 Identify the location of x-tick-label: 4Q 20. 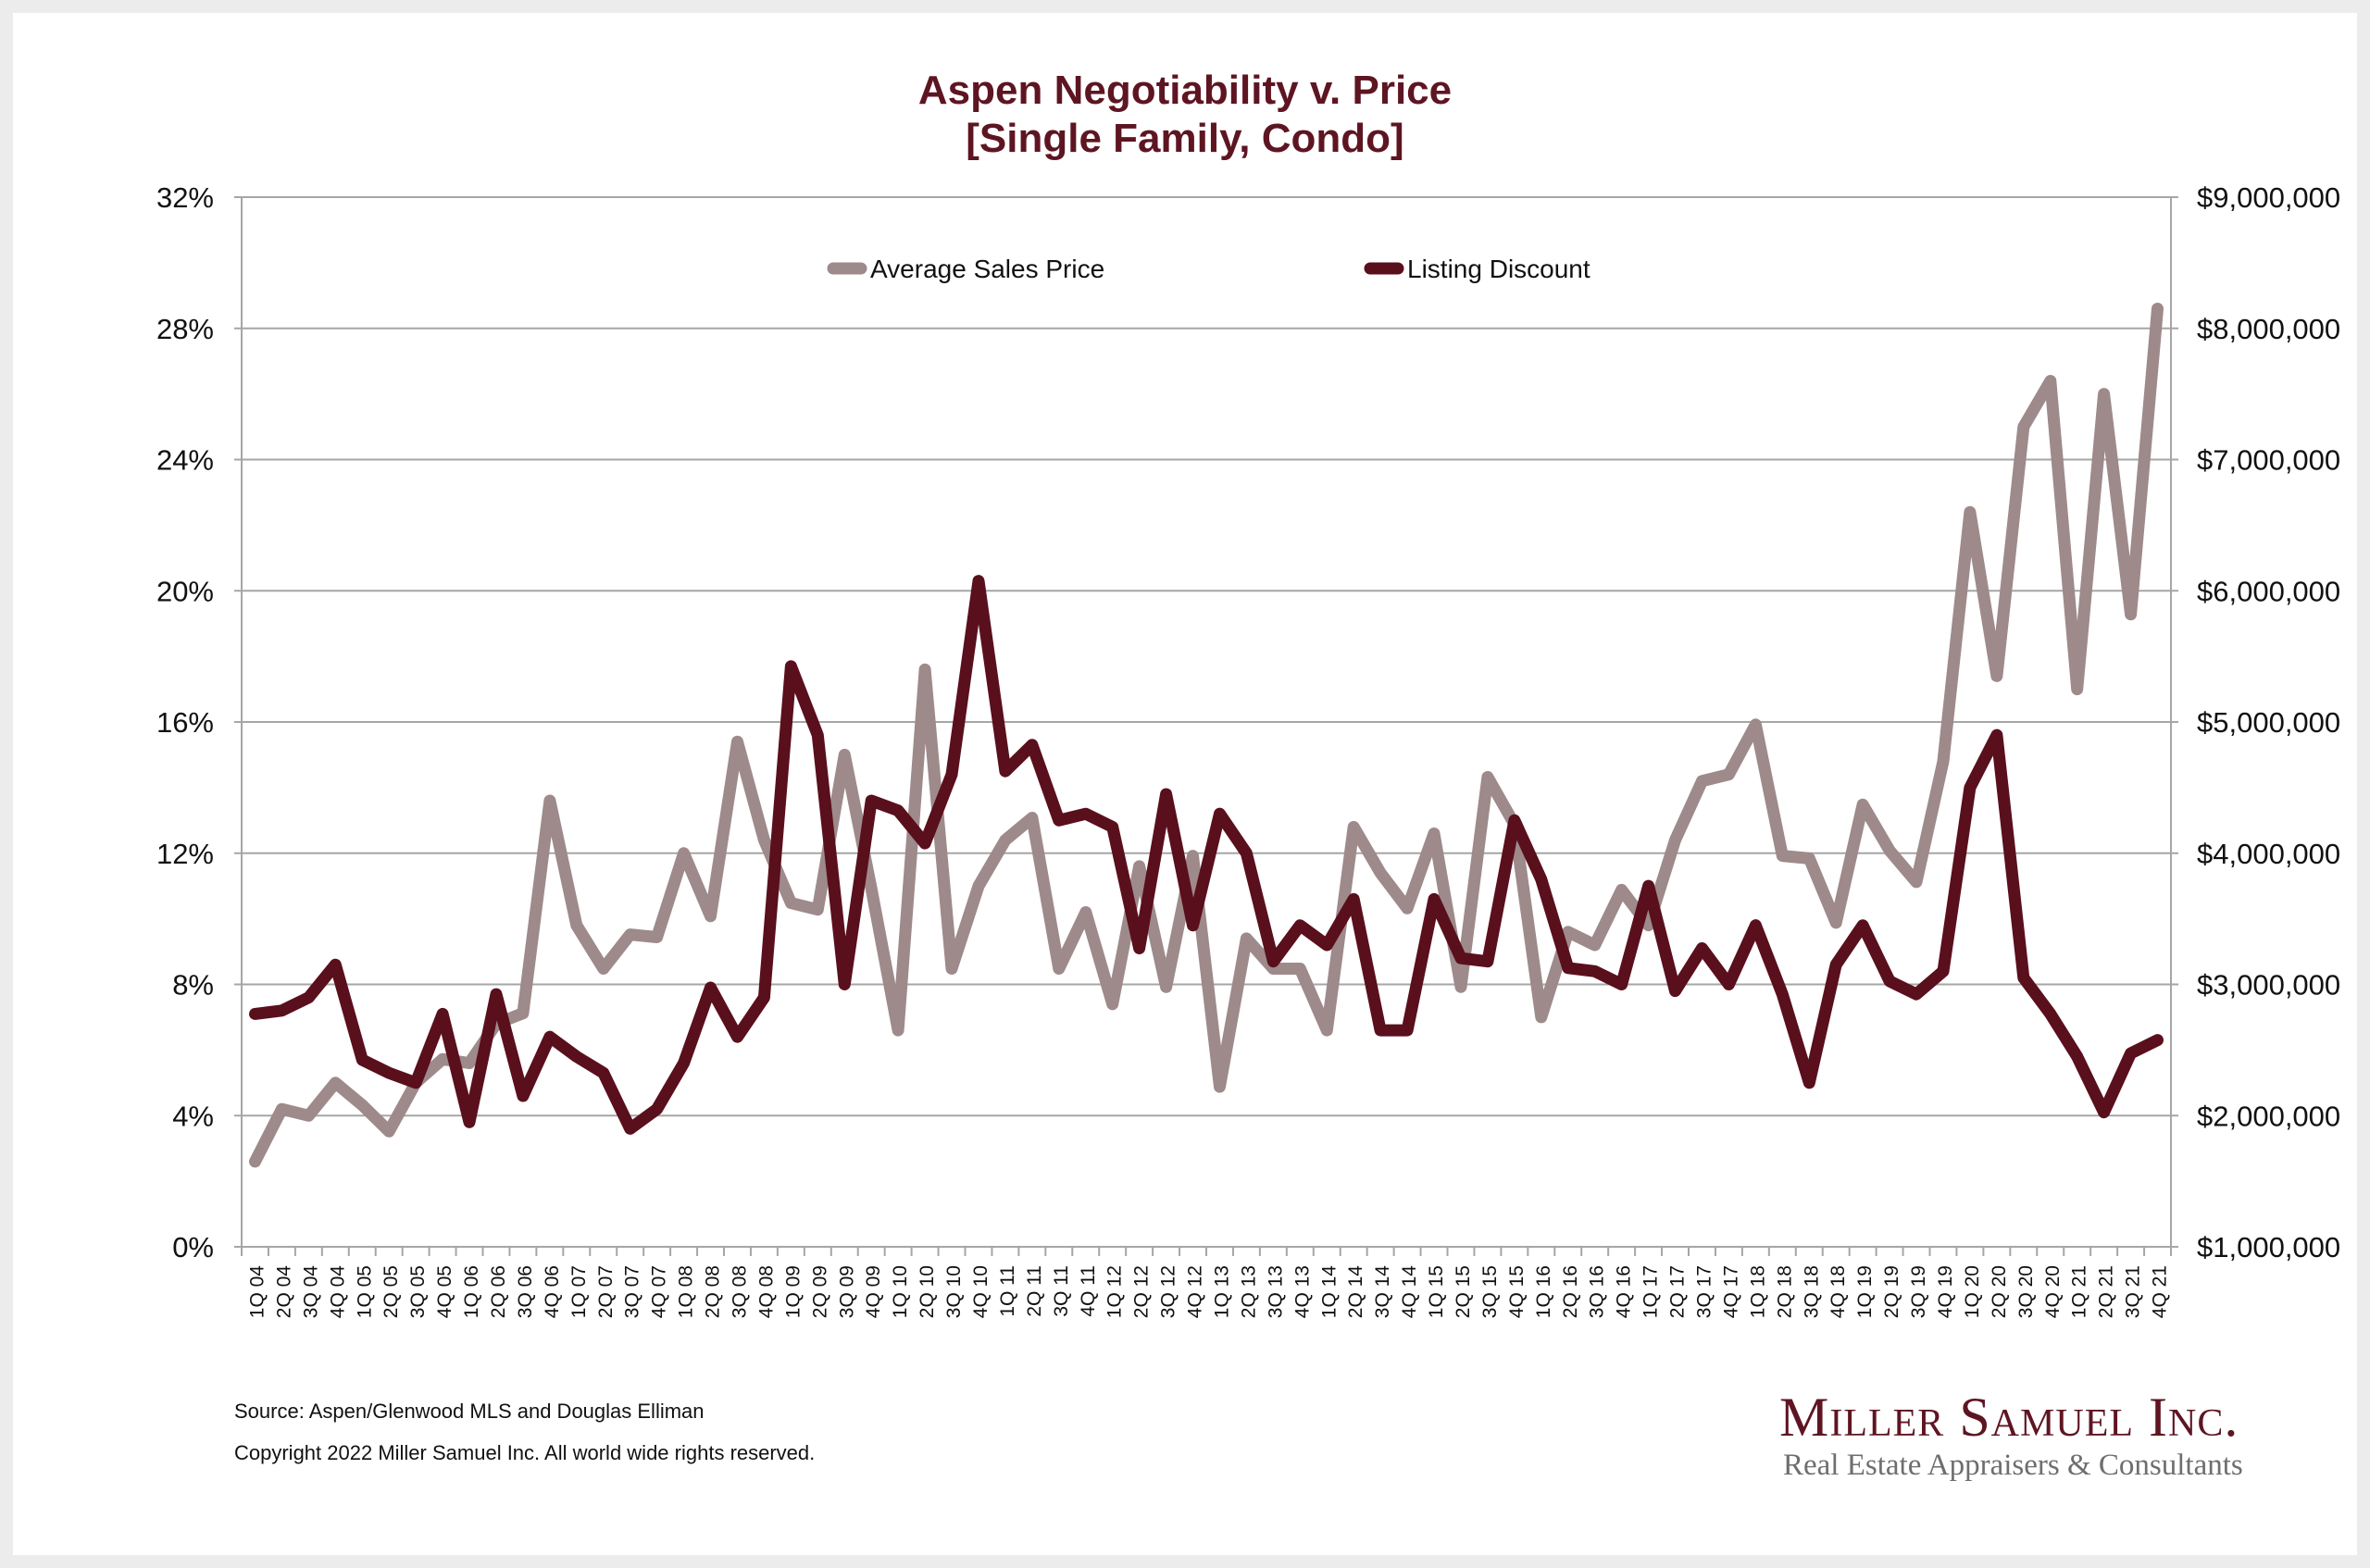
(2053, 1291).